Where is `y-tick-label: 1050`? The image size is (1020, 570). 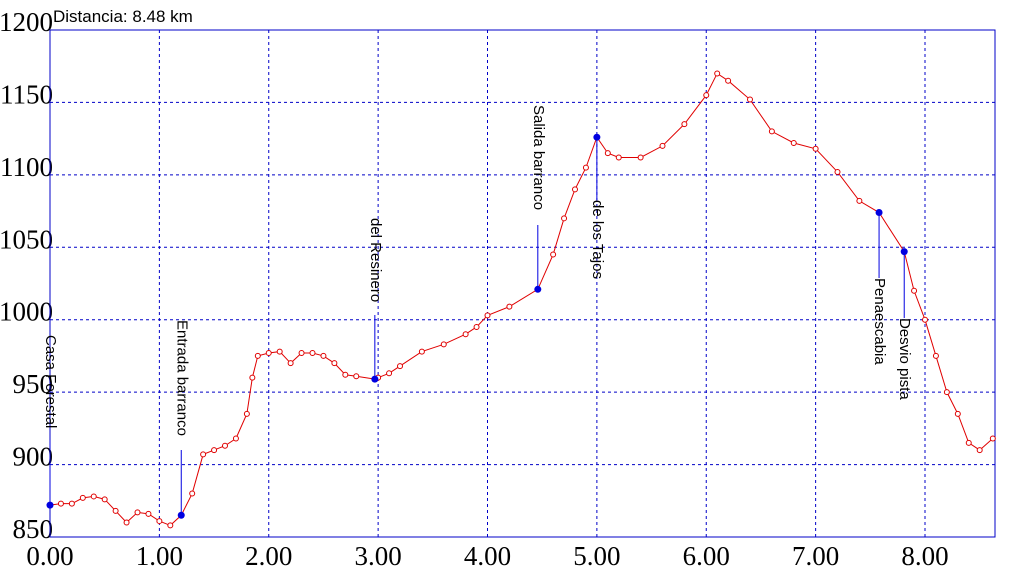 y-tick-label: 1050 is located at coordinates (26, 239).